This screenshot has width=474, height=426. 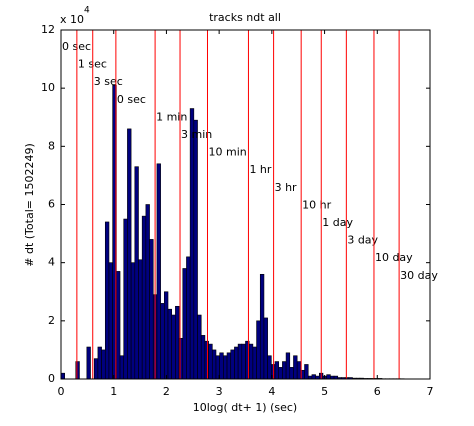 I want to click on y-multiplier-exponent: 4, so click(x=87, y=11).